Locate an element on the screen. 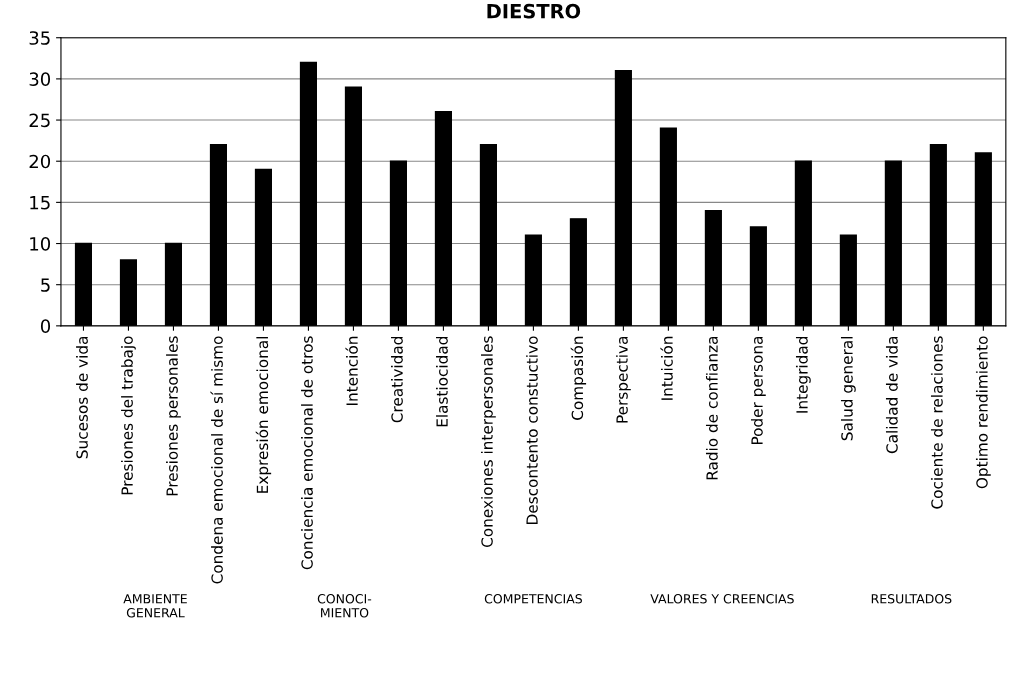  text: VALORES Y CREENCIAS is located at coordinates (722, 599).